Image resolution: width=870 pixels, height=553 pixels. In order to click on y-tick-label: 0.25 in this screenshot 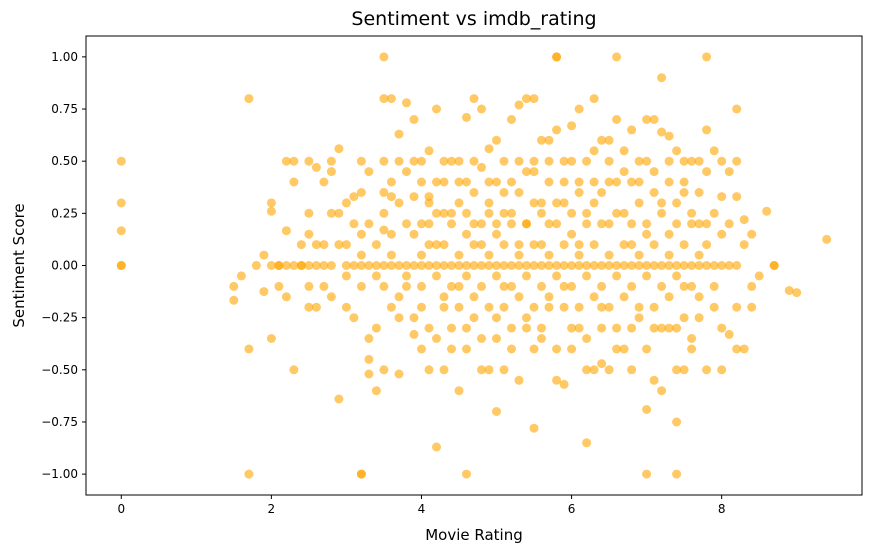, I will do `click(64, 213)`.